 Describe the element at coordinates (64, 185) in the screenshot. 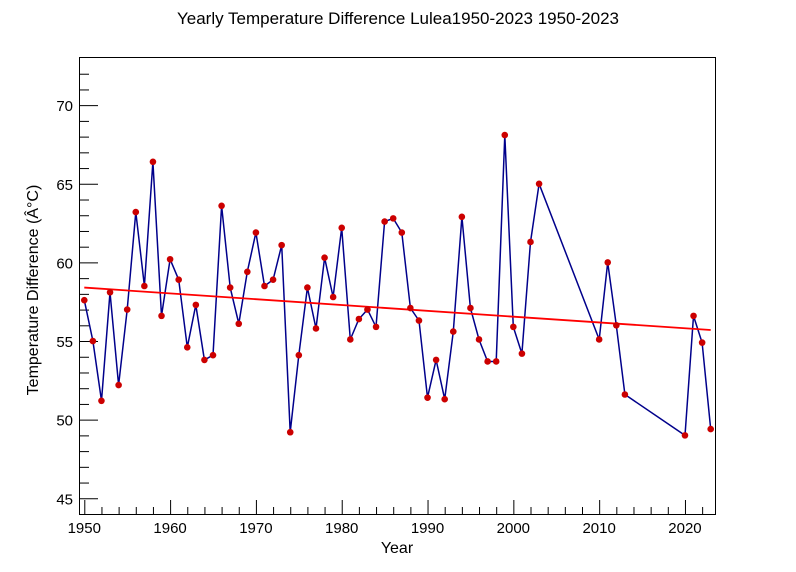

I see `y-tick-label: 65` at that location.